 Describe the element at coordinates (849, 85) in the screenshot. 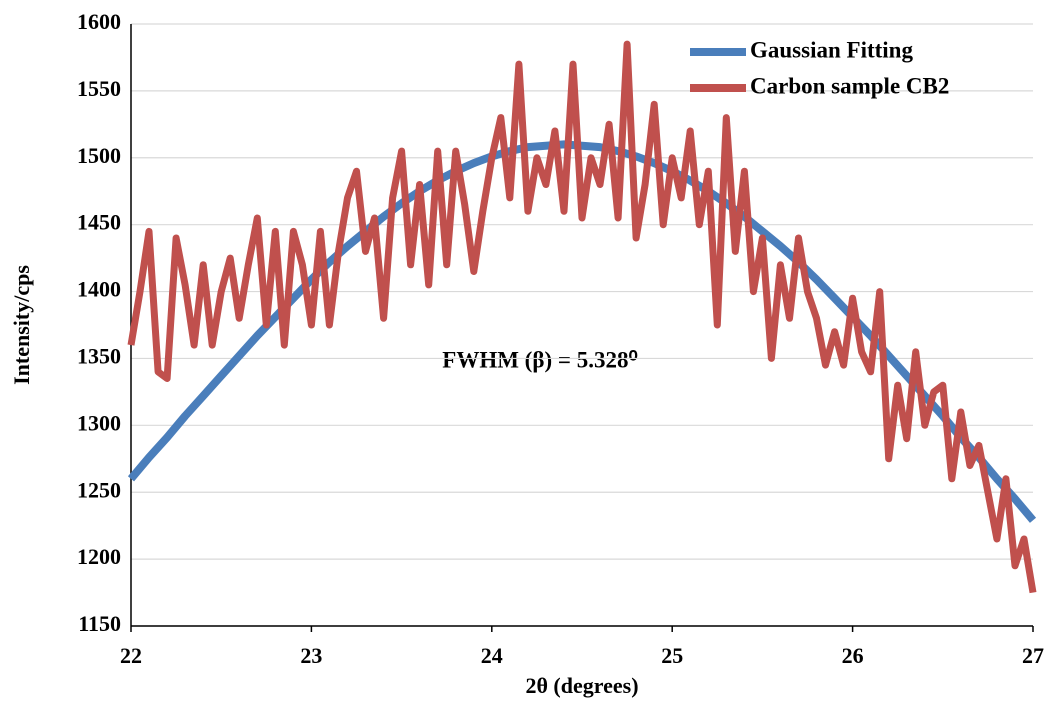

I see `legend-label: Carbon sample CB2` at that location.